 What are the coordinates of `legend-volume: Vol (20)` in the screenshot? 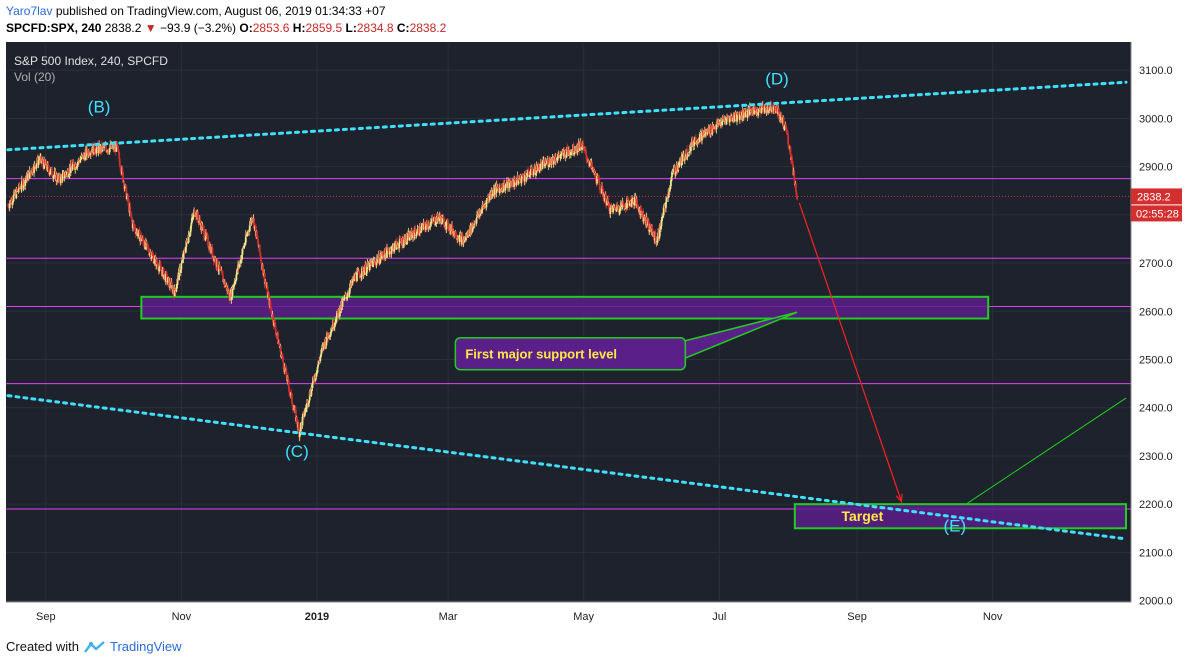 It's located at (34, 77).